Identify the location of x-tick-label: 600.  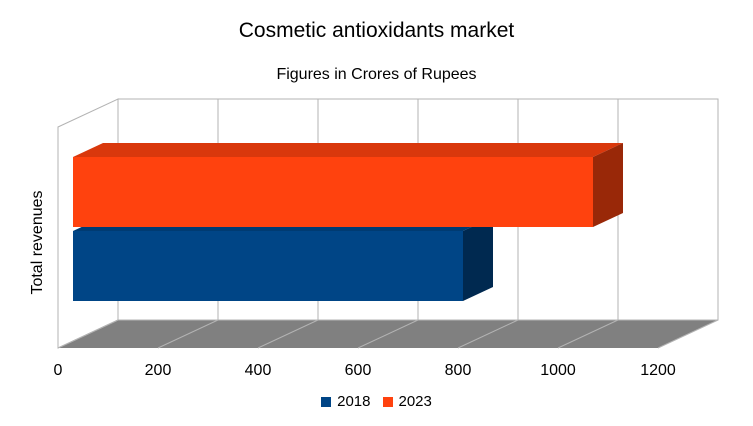
(358, 370).